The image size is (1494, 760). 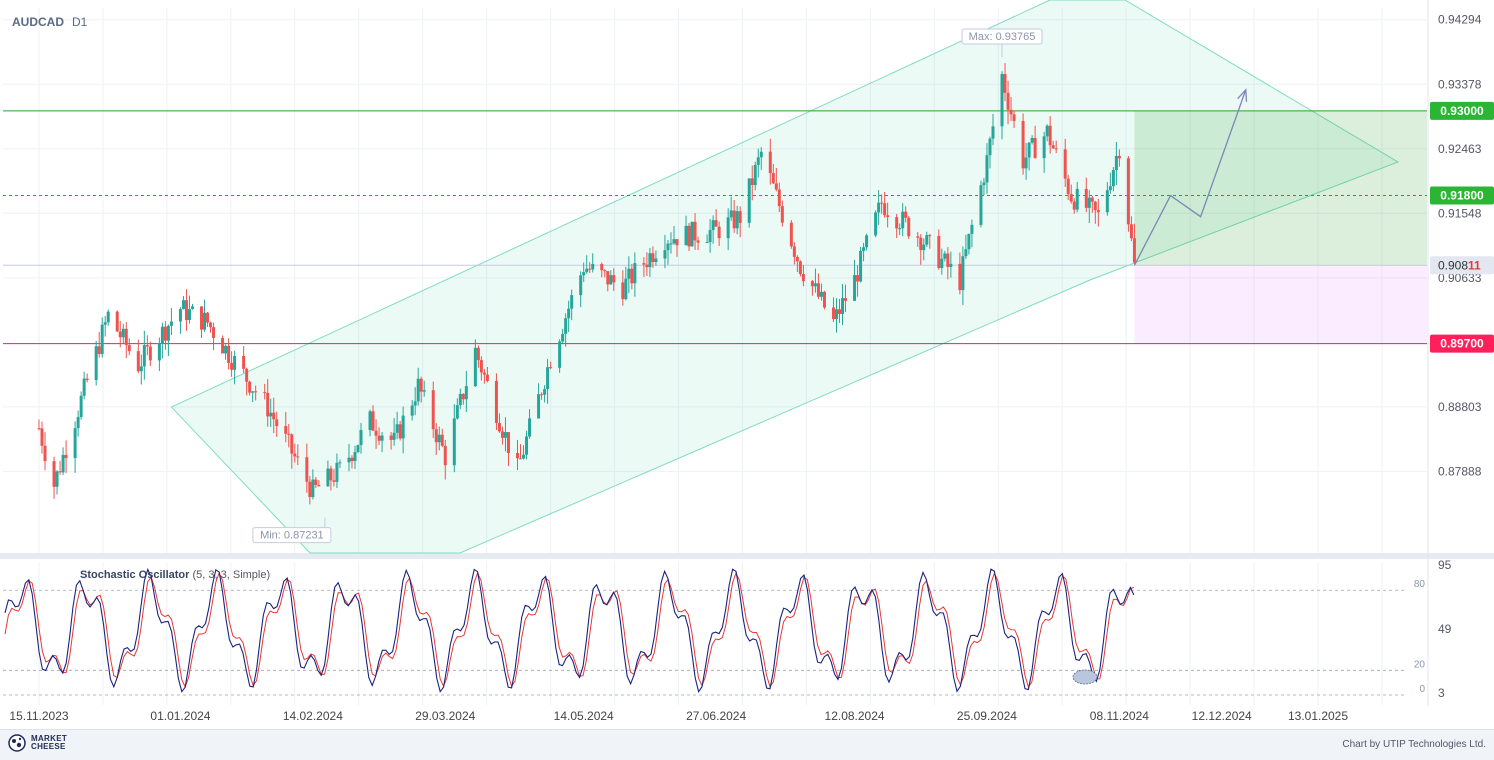 What do you see at coordinates (1460, 407) in the screenshot?
I see `price-tick: 0.88803` at bounding box center [1460, 407].